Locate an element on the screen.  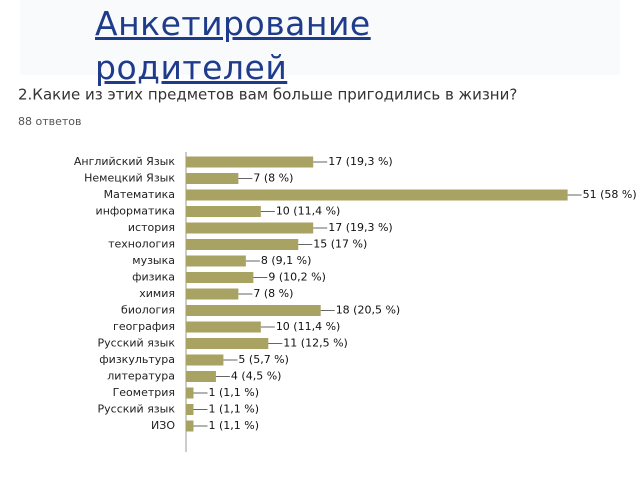
category-label: география is located at coordinates (144, 326).